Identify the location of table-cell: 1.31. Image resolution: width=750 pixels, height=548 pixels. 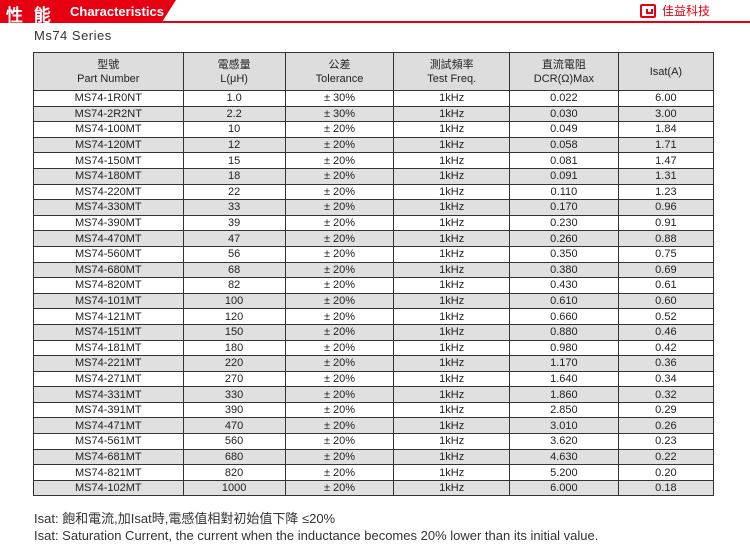
(666, 176).